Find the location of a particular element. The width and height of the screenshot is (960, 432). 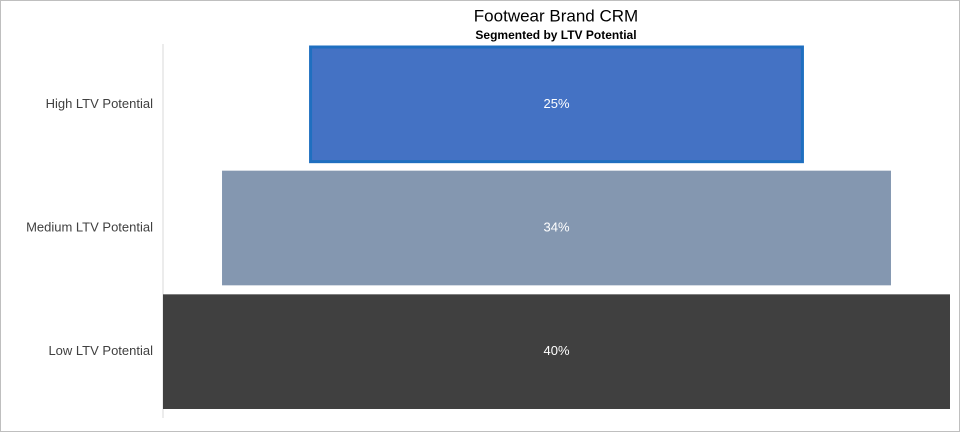

category-label: Medium LTV Potential is located at coordinates (89, 226).